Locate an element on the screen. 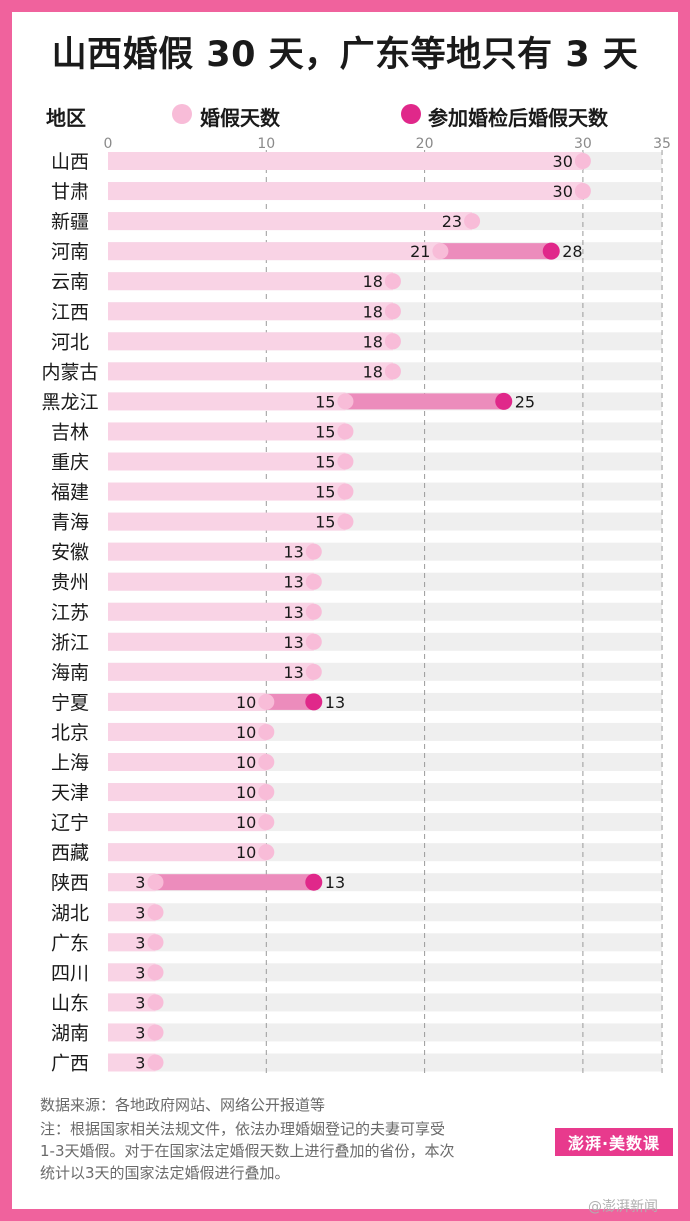 Image resolution: width=690 pixels, height=1221 pixels. category-label: 北京 is located at coordinates (70, 733).